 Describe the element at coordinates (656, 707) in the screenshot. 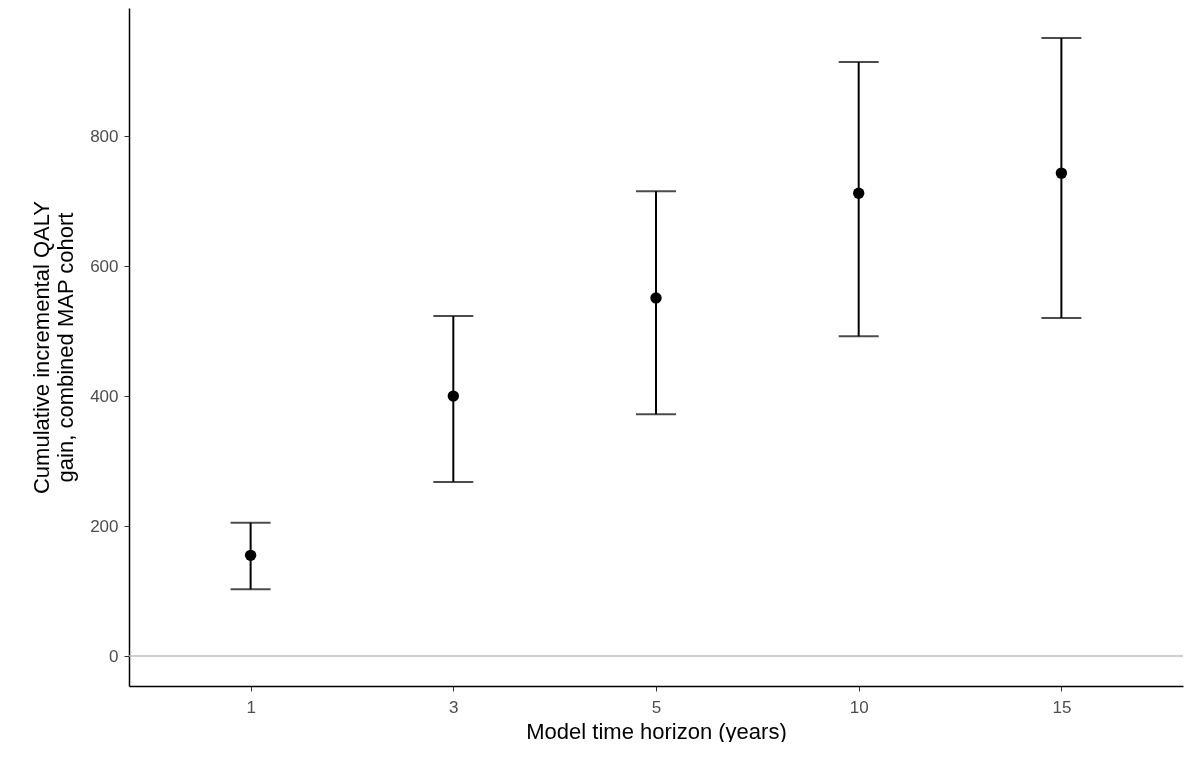

I see `x-tick-label: 5` at that location.